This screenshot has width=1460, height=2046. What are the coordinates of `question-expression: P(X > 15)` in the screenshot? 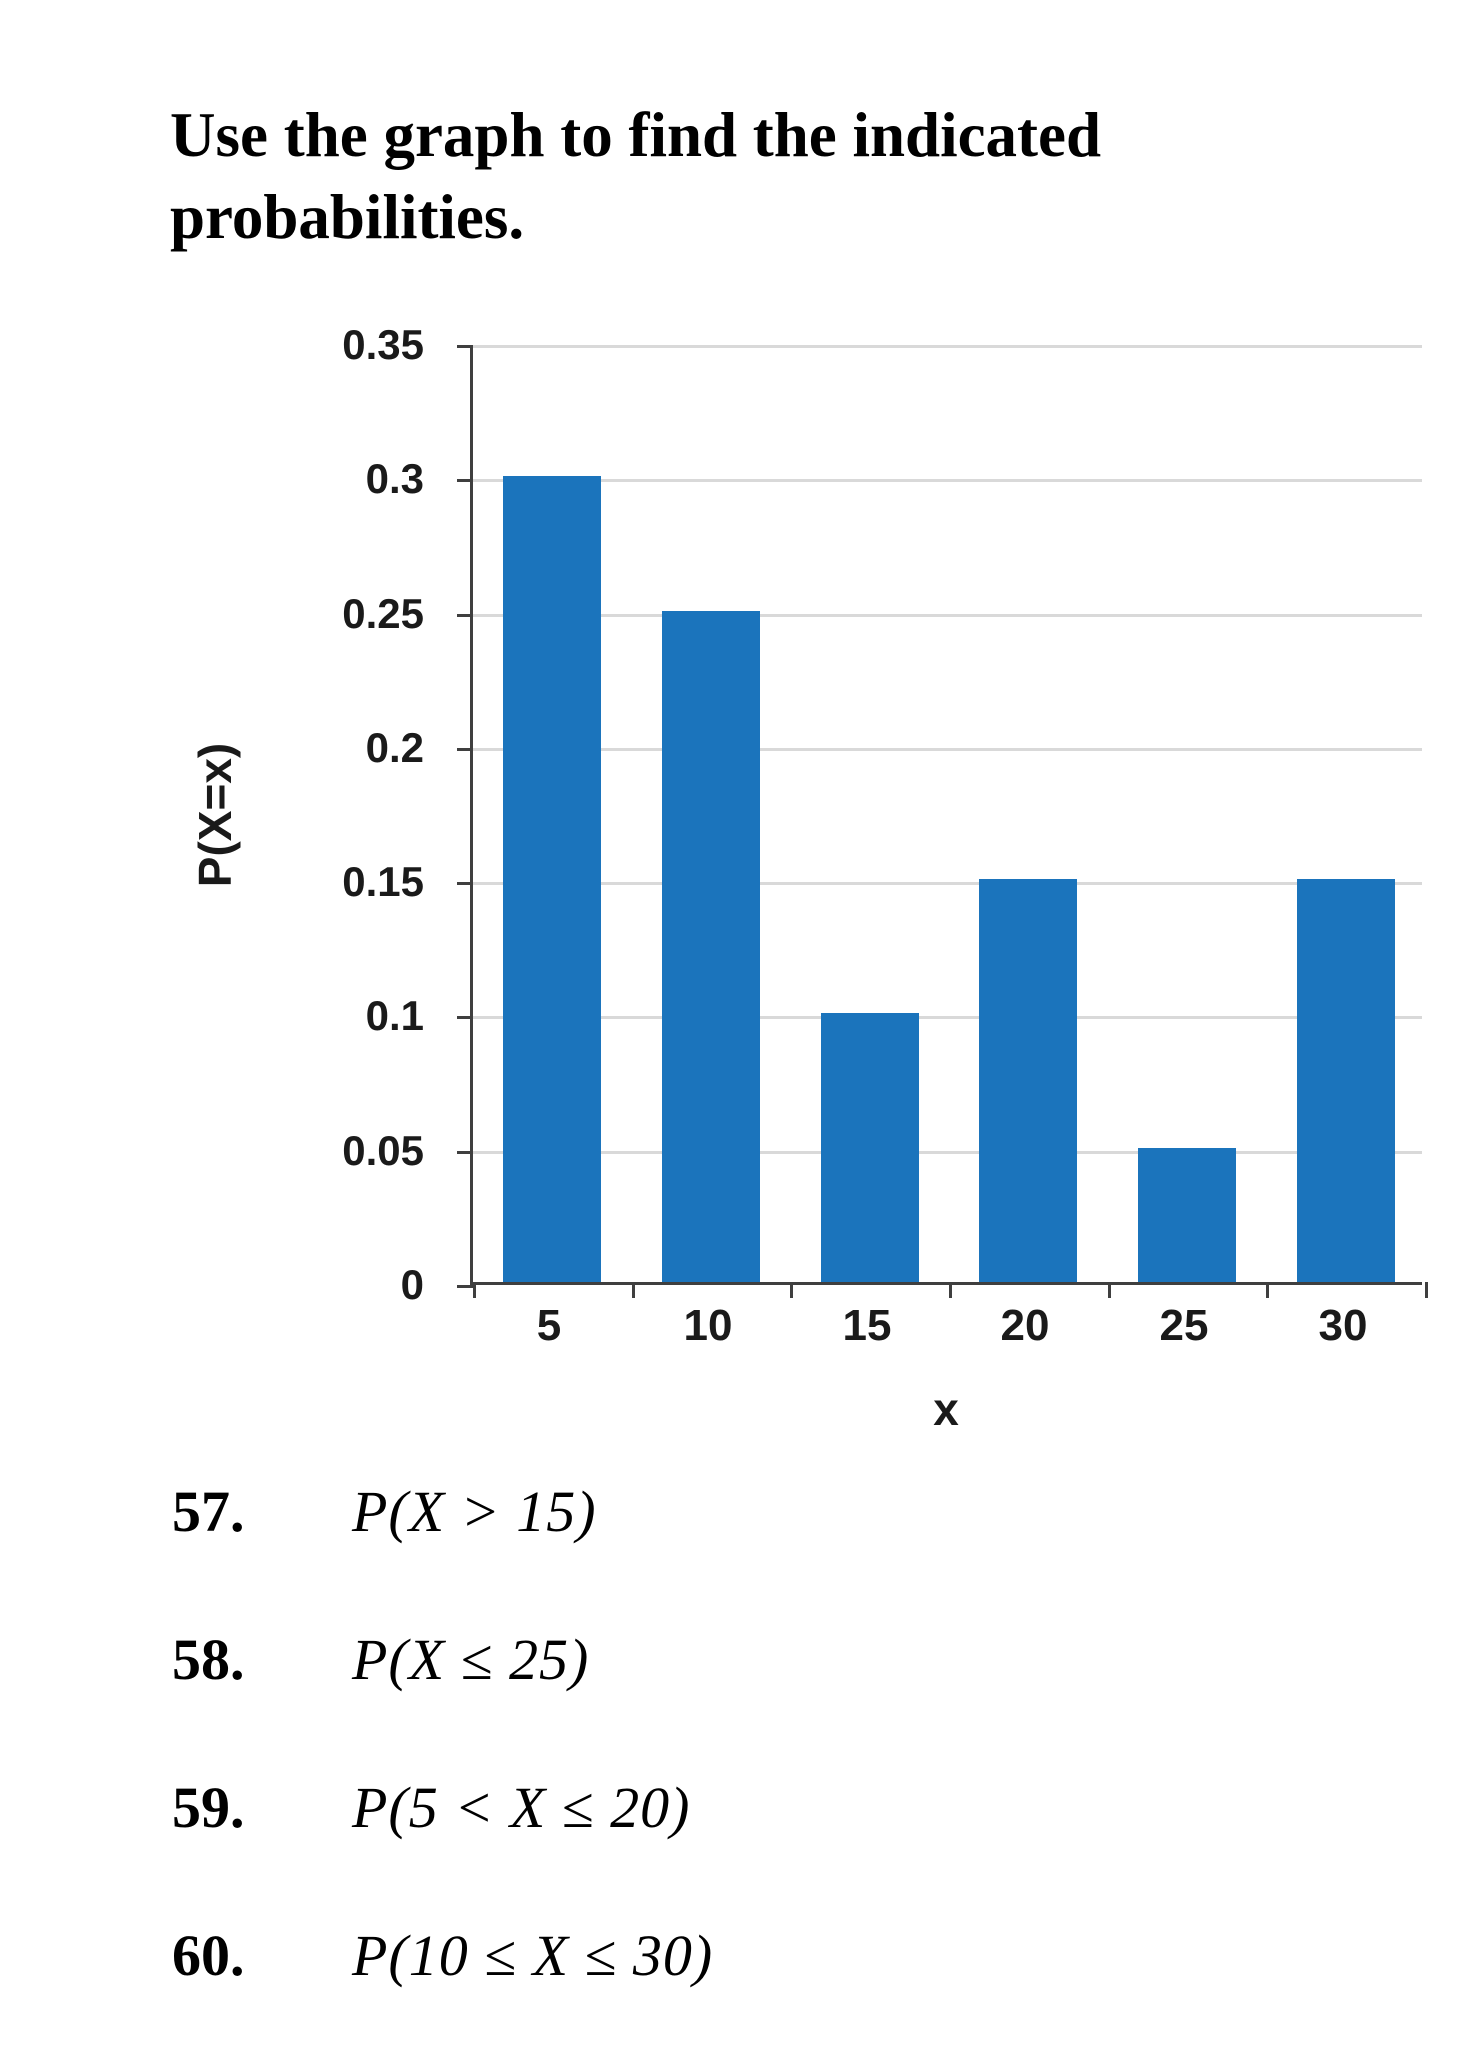 It's located at (474, 1511).